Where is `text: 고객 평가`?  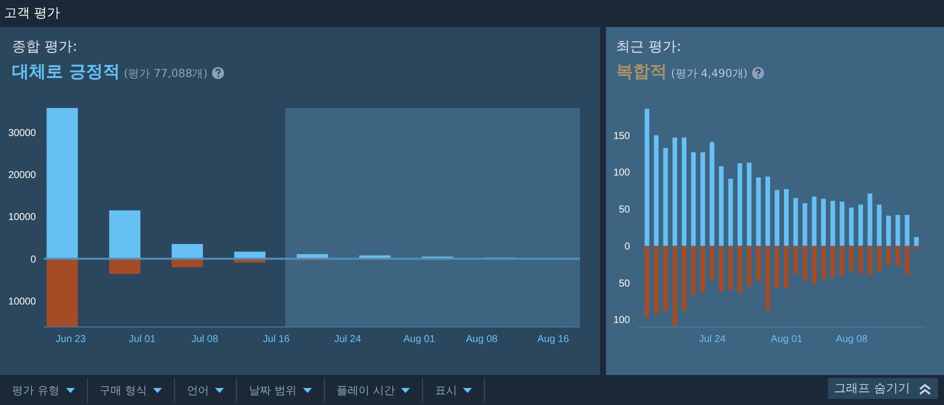
text: 고객 평가 is located at coordinates (32, 13).